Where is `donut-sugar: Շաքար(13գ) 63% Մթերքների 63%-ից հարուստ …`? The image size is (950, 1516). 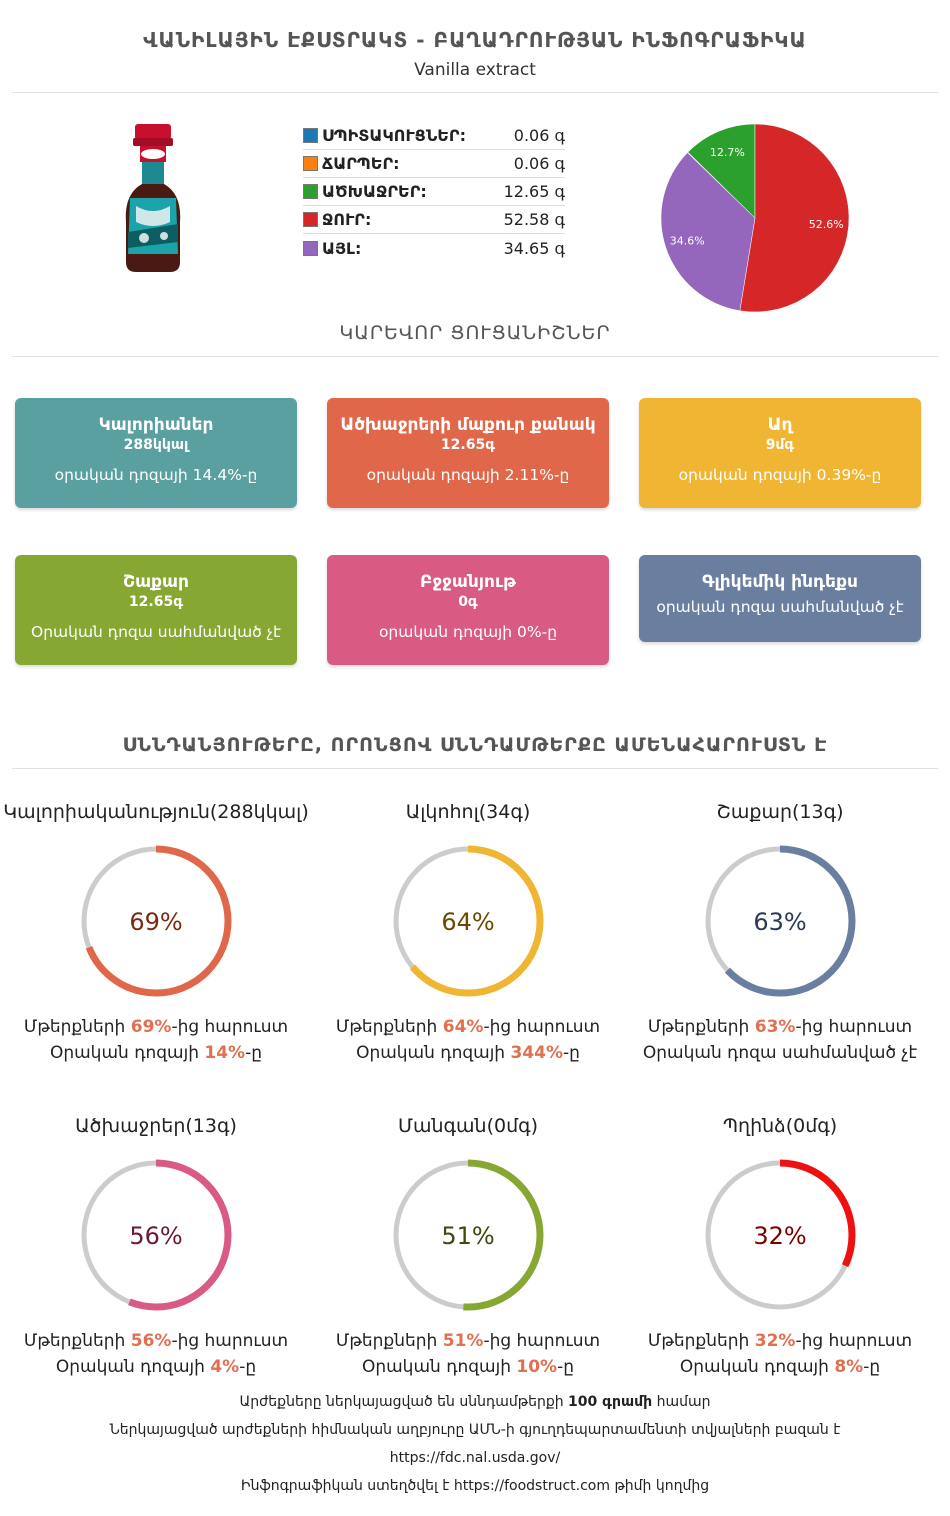 donut-sugar: Շաքար(13գ) 63% Մթերքների 63%-ից հարուստ … is located at coordinates (780, 930).